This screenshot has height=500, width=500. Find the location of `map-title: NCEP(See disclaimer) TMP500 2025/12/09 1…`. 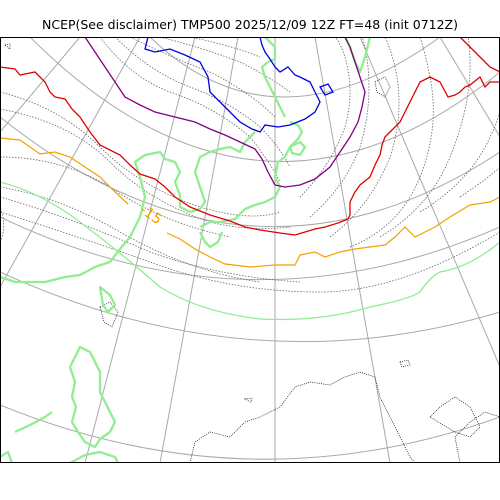

map-title: NCEP(See disclaimer) TMP500 2025/12/09 1… is located at coordinates (249, 24).